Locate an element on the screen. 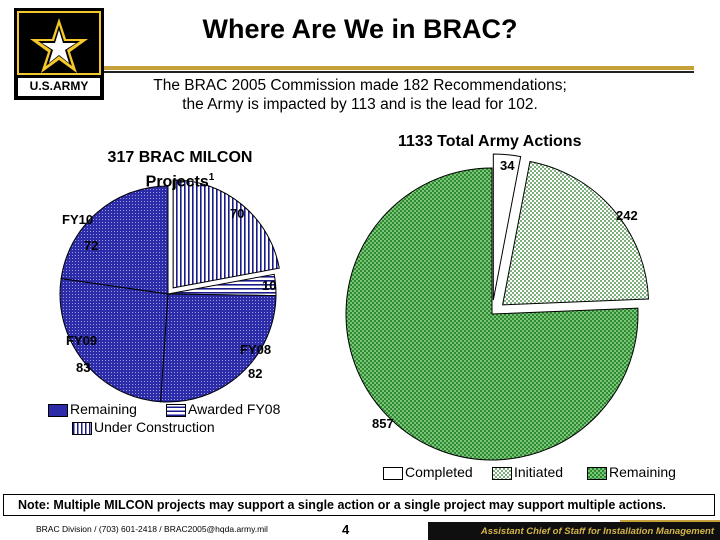  legend-swatch-initiated is located at coordinates (502, 473).